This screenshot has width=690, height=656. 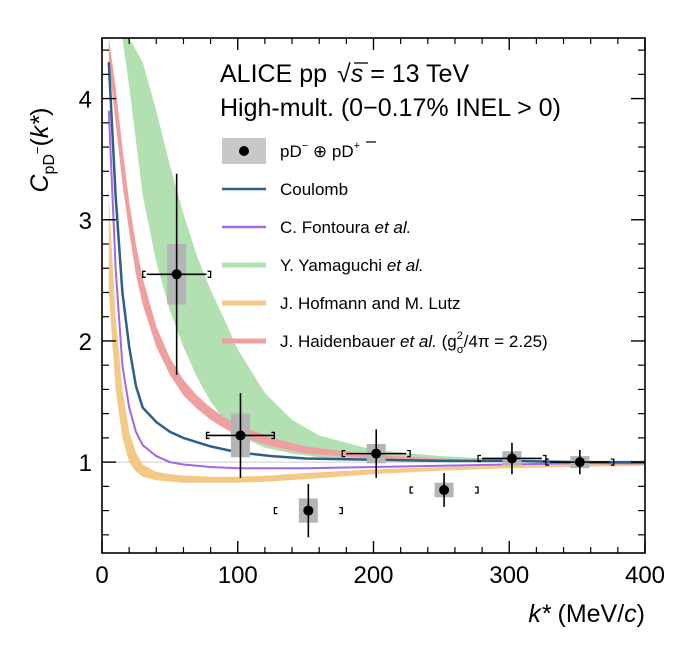 What do you see at coordinates (101, 575) in the screenshot?
I see `x-tick-label: 0` at bounding box center [101, 575].